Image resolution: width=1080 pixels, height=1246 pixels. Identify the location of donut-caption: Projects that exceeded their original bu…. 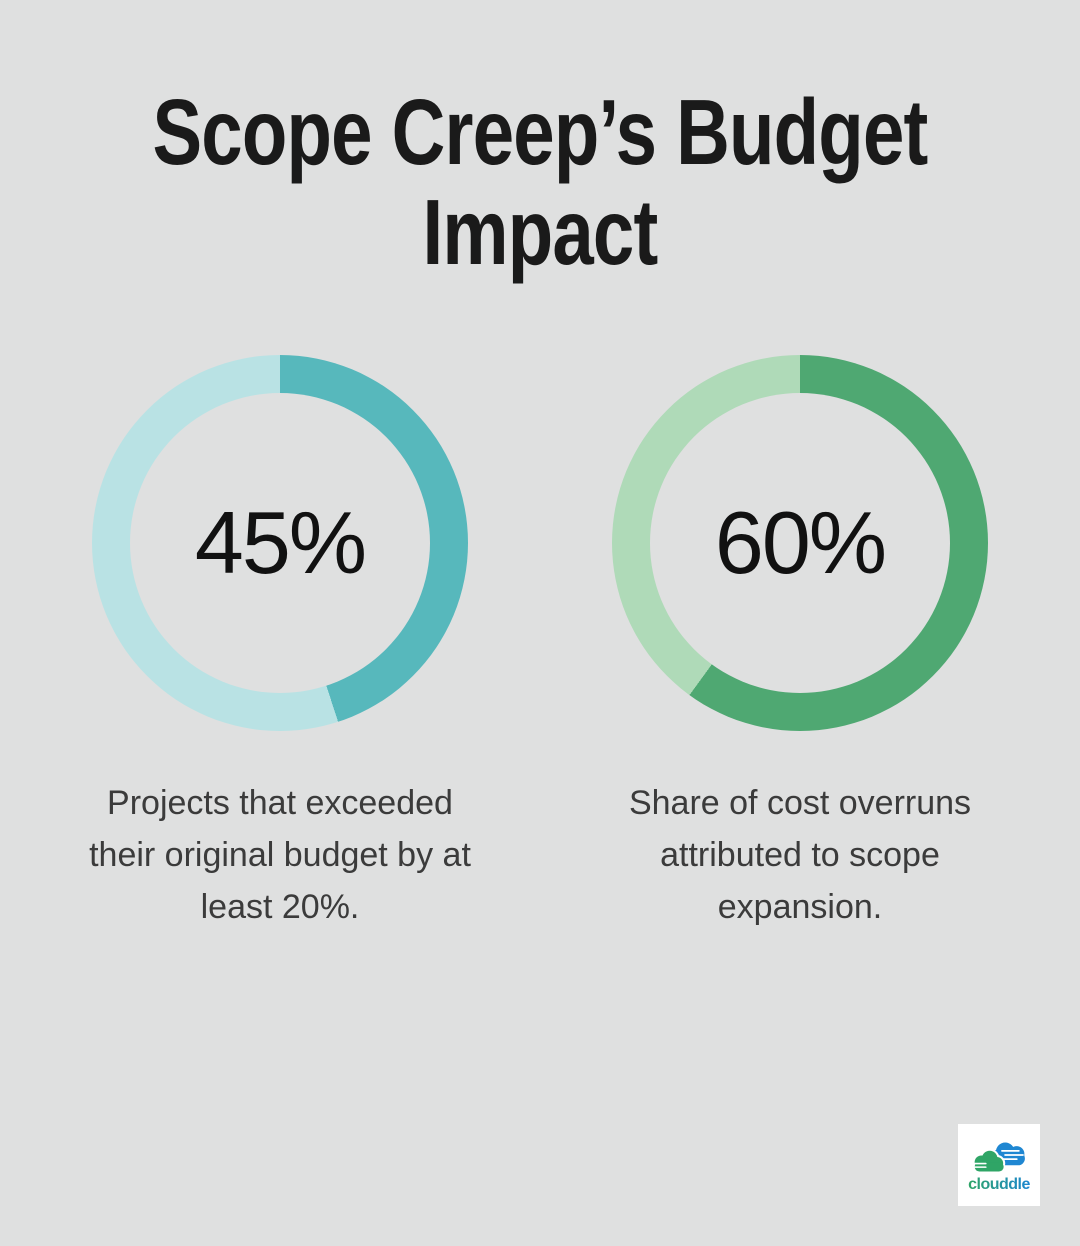
(280, 854).